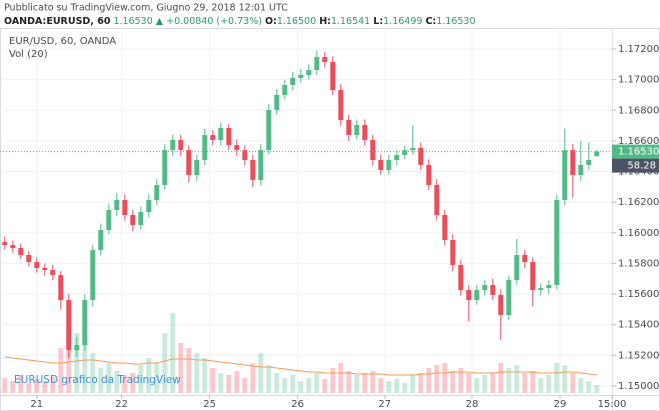  What do you see at coordinates (638, 233) in the screenshot?
I see `y-tick-label: 1.16000` at bounding box center [638, 233].